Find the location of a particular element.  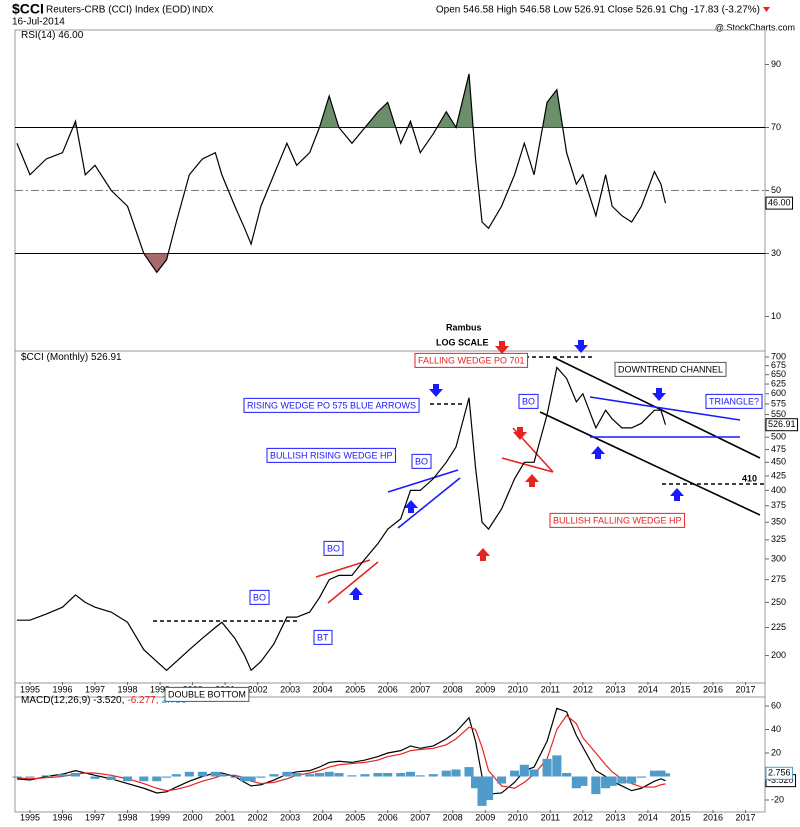

y-tick-label: 10 is located at coordinates (776, 316).